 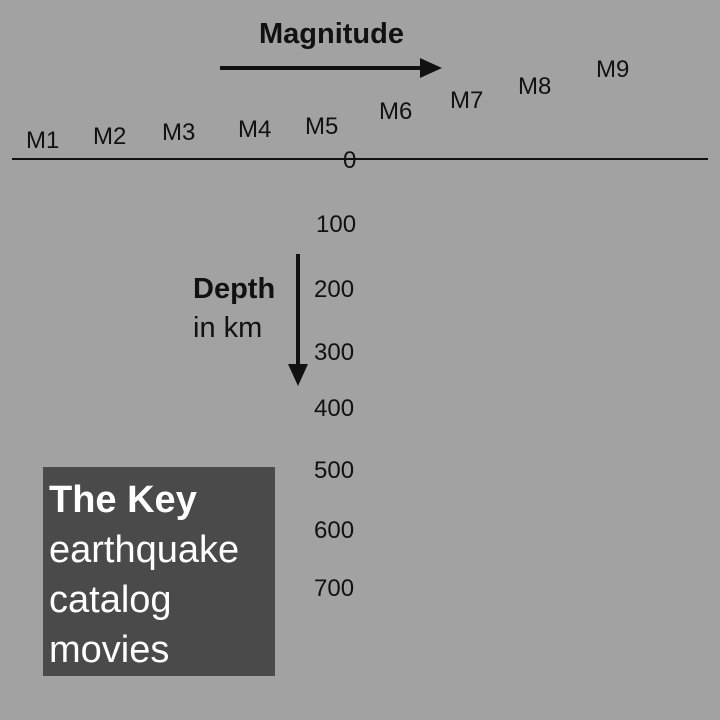 What do you see at coordinates (334, 408) in the screenshot?
I see `depth-label-400: 400` at bounding box center [334, 408].